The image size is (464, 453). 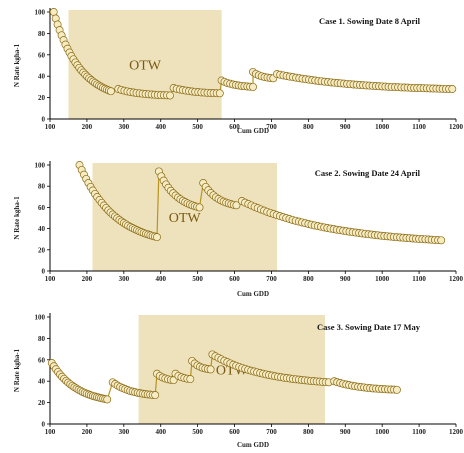 I want to click on chart-title: Case 2. Sowing Date 24 April, so click(x=368, y=173).